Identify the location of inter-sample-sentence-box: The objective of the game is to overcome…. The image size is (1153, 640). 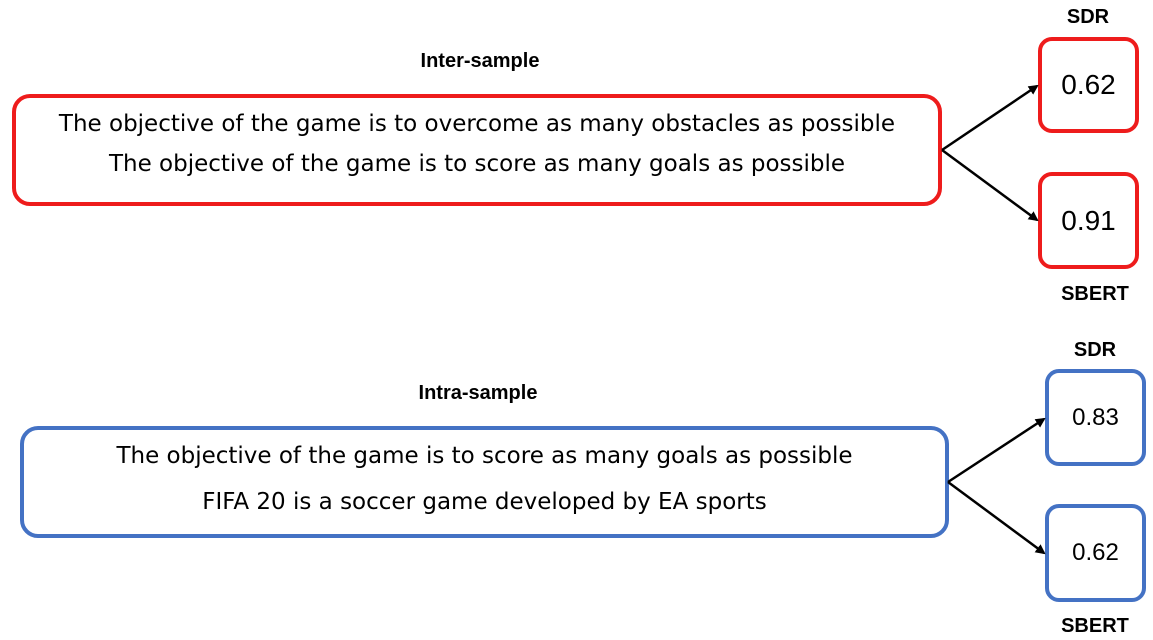
(477, 150).